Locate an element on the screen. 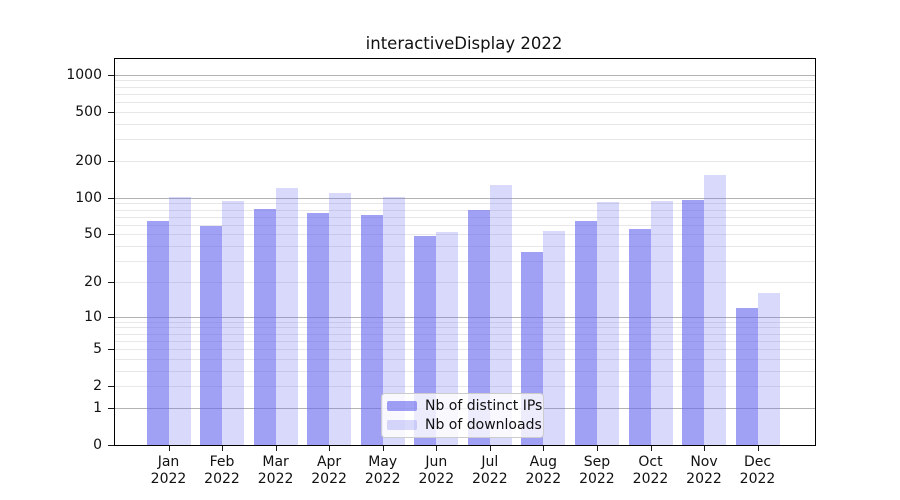  bar-distinct-ips-apr is located at coordinates (318, 328).